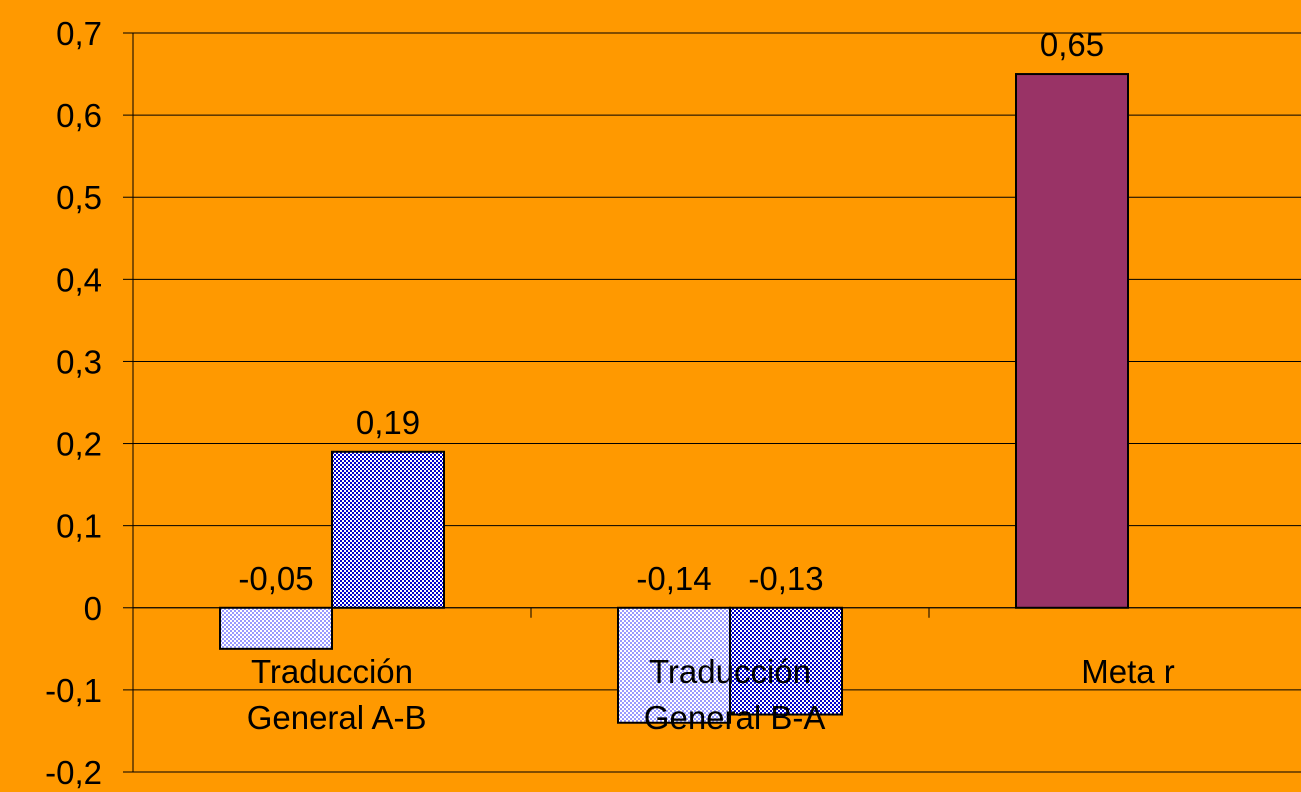  I want to click on value-label: 0,65, so click(1072, 44).